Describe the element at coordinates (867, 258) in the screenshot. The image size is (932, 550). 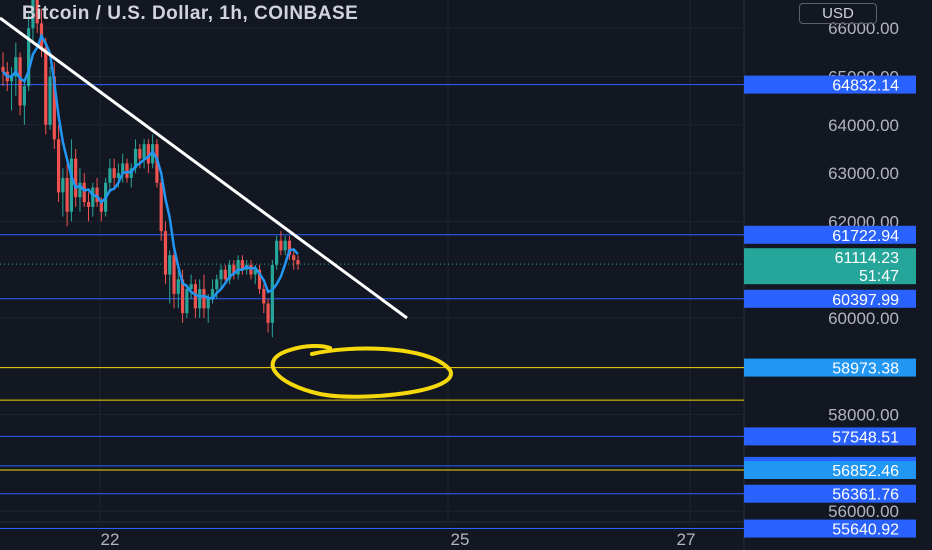
I see `current-price-label: 61114.23` at that location.